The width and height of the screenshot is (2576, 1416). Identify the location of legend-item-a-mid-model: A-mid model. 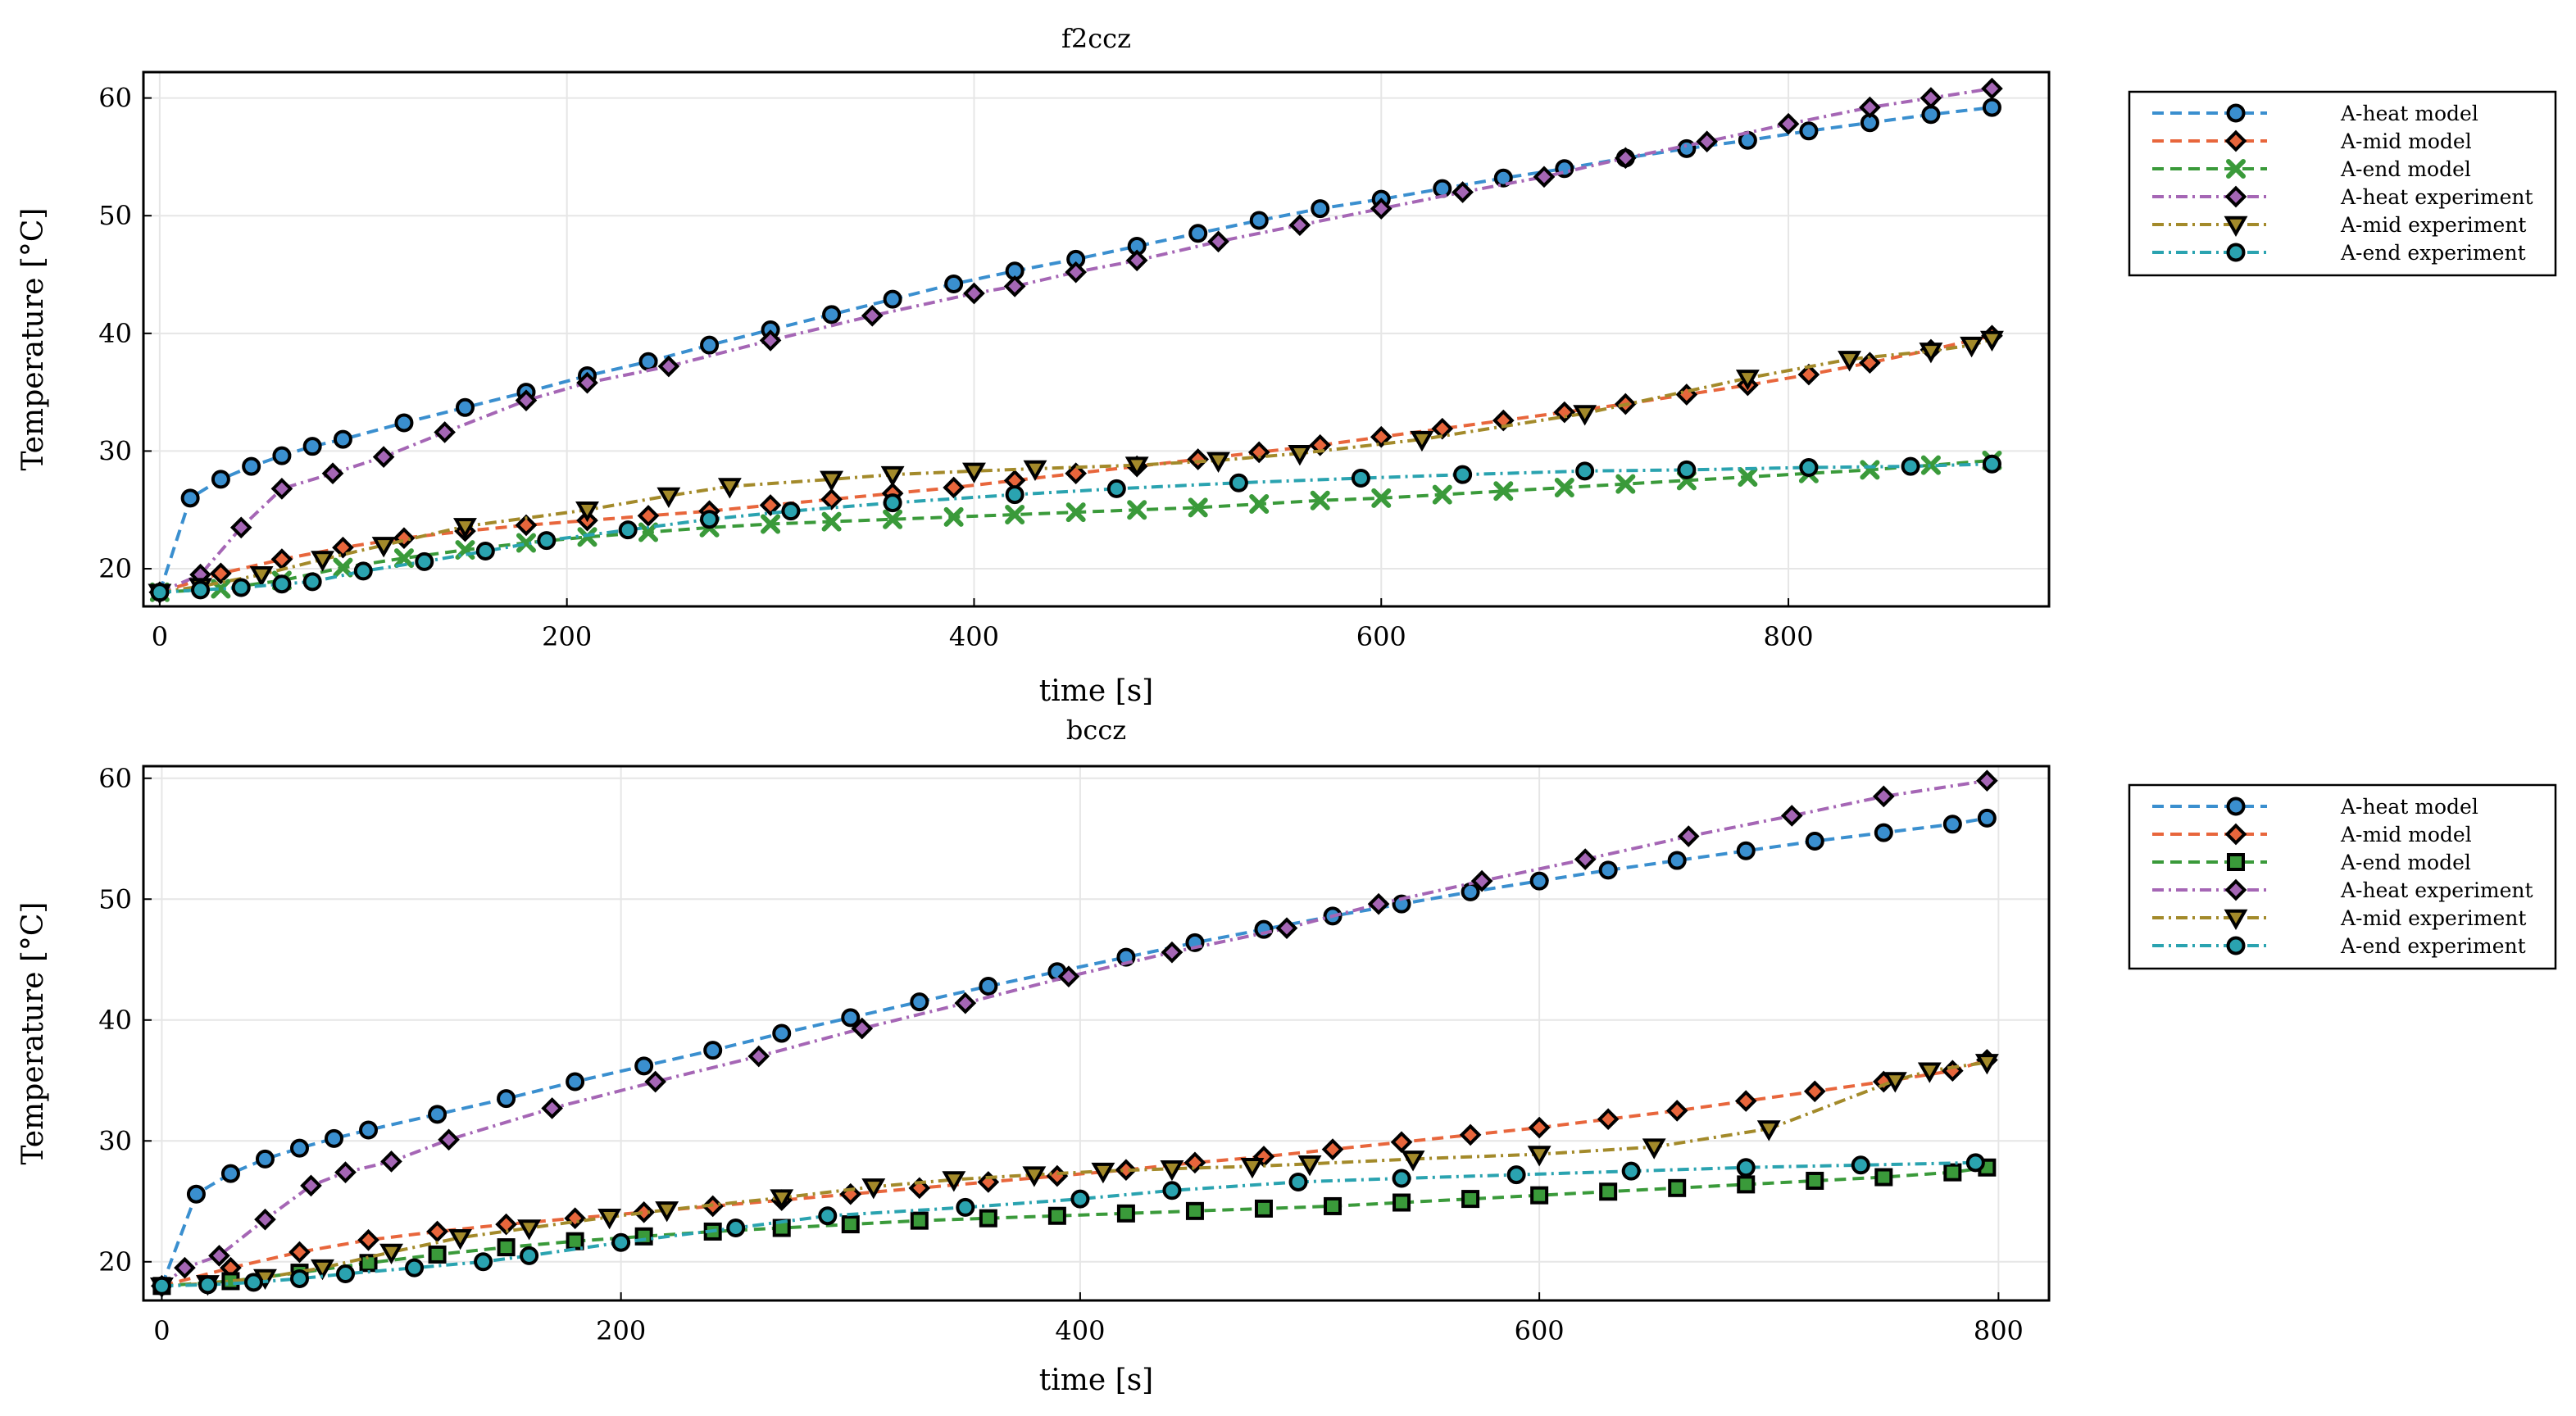
(2312, 834).